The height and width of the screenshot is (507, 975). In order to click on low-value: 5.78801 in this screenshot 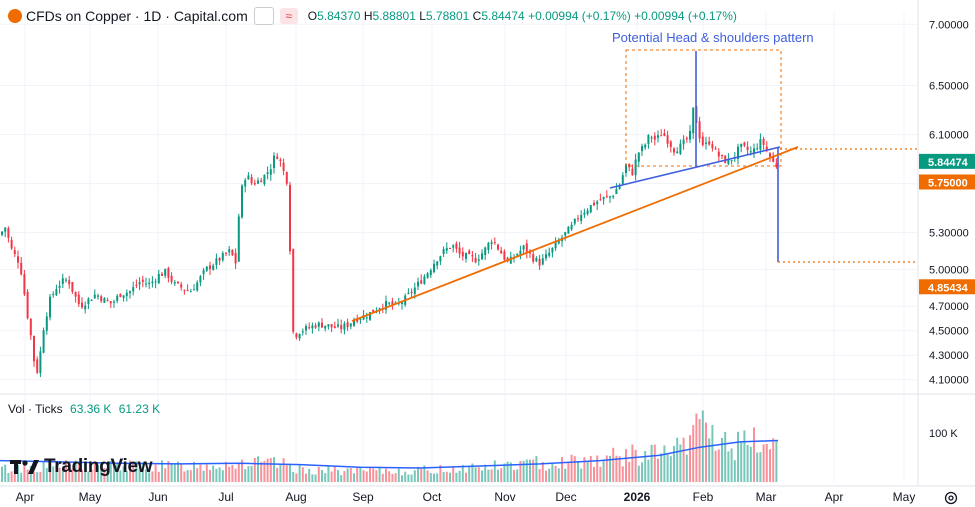, I will do `click(447, 16)`.